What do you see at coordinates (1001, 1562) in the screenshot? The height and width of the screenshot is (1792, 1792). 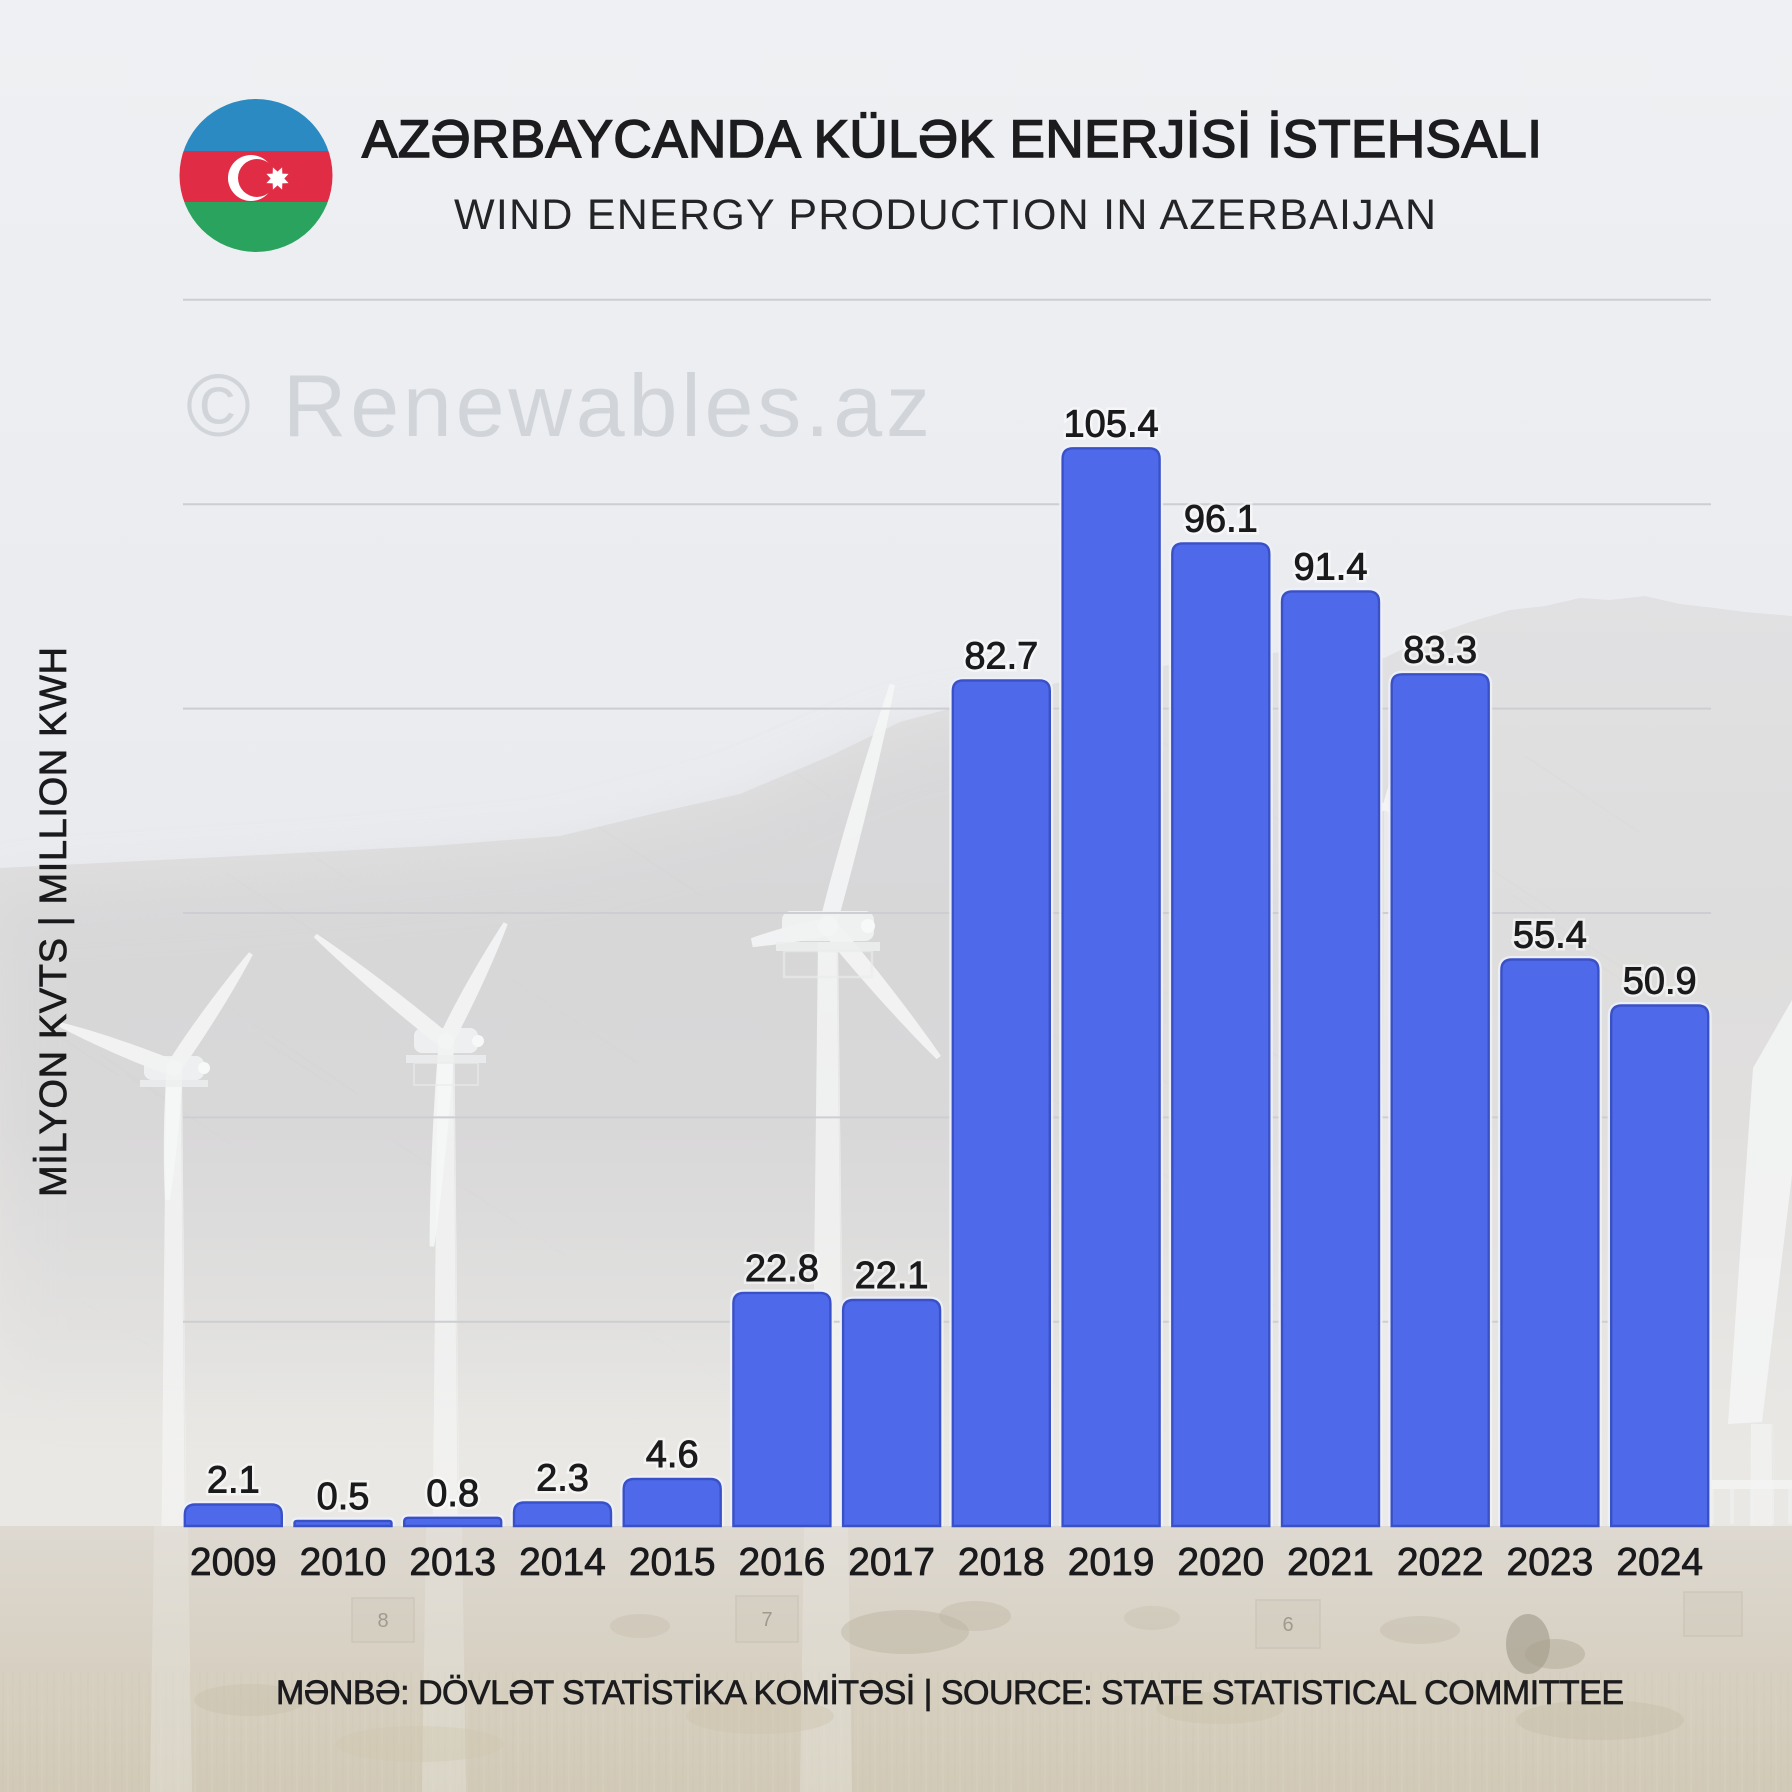 I see `svg-text: 2018` at bounding box center [1001, 1562].